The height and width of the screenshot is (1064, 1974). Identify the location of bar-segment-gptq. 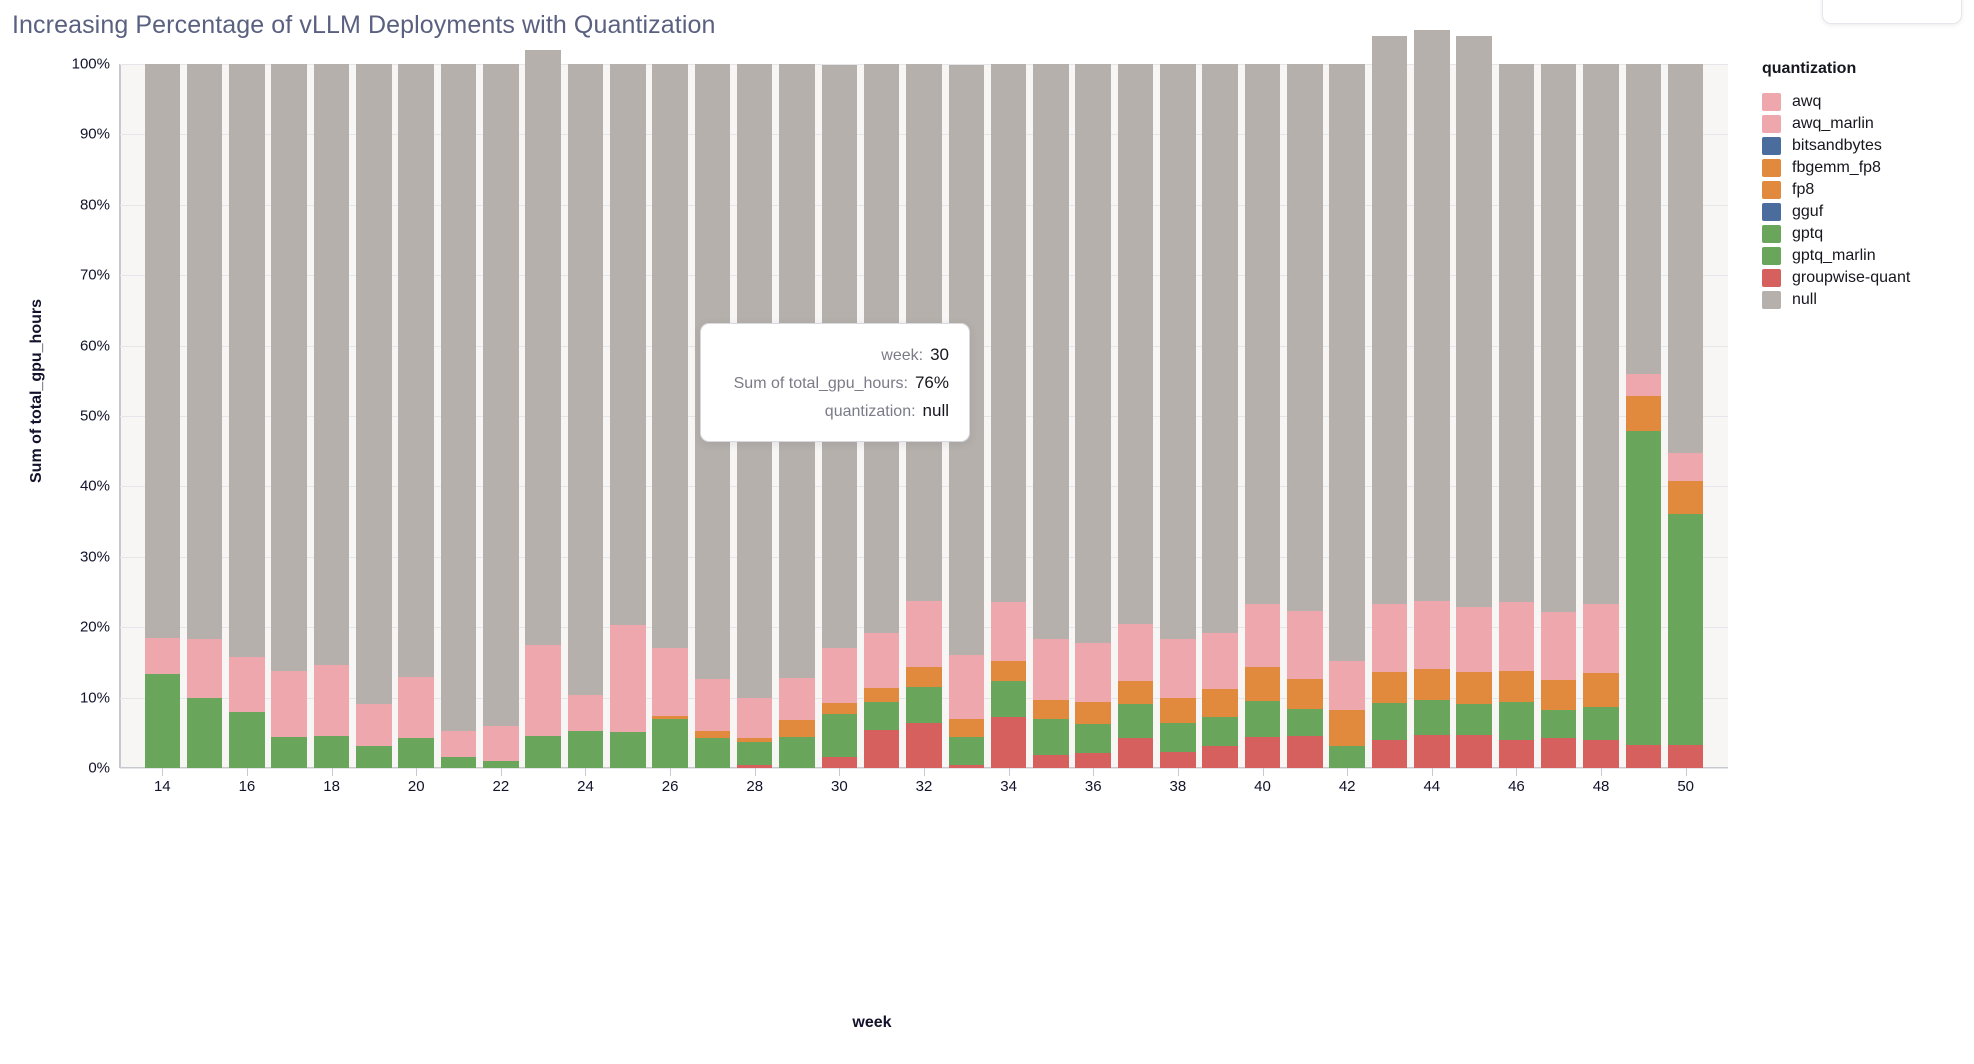
(1643, 509).